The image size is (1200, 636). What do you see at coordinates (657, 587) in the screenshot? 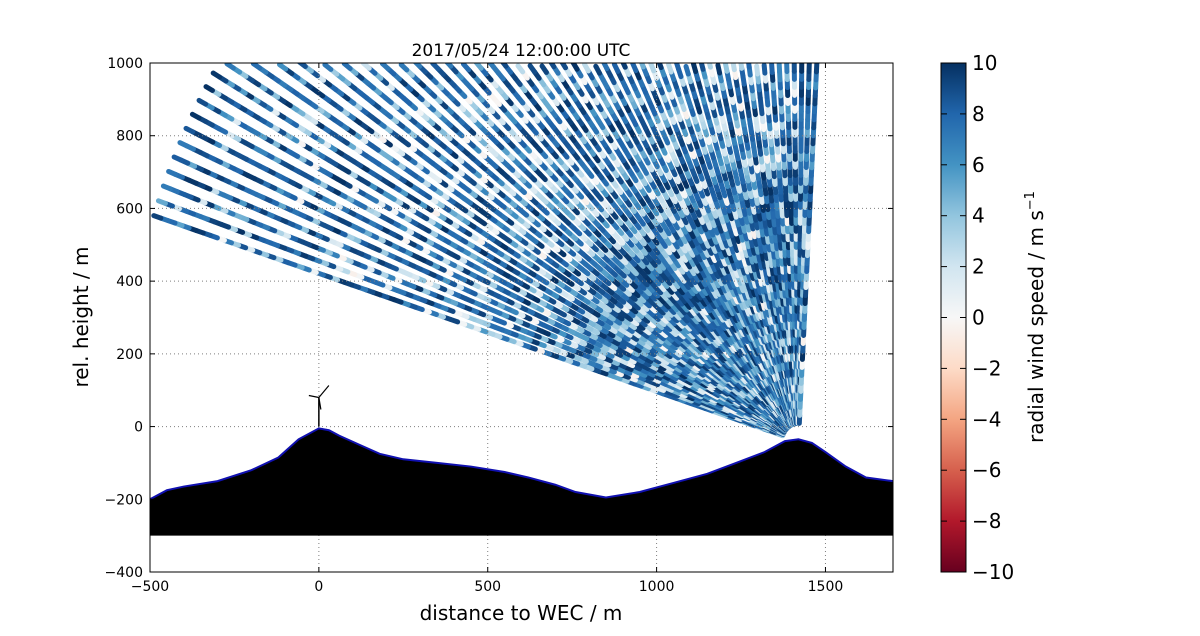
I see `x-tick-label: 1000` at bounding box center [657, 587].